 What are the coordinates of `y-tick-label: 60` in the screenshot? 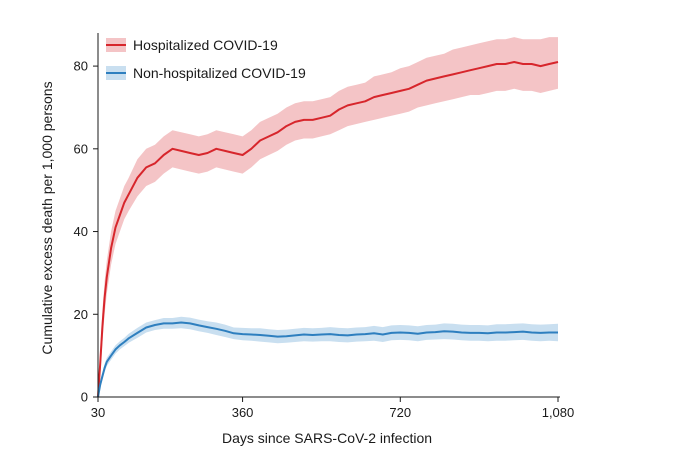 It's located at (81, 148).